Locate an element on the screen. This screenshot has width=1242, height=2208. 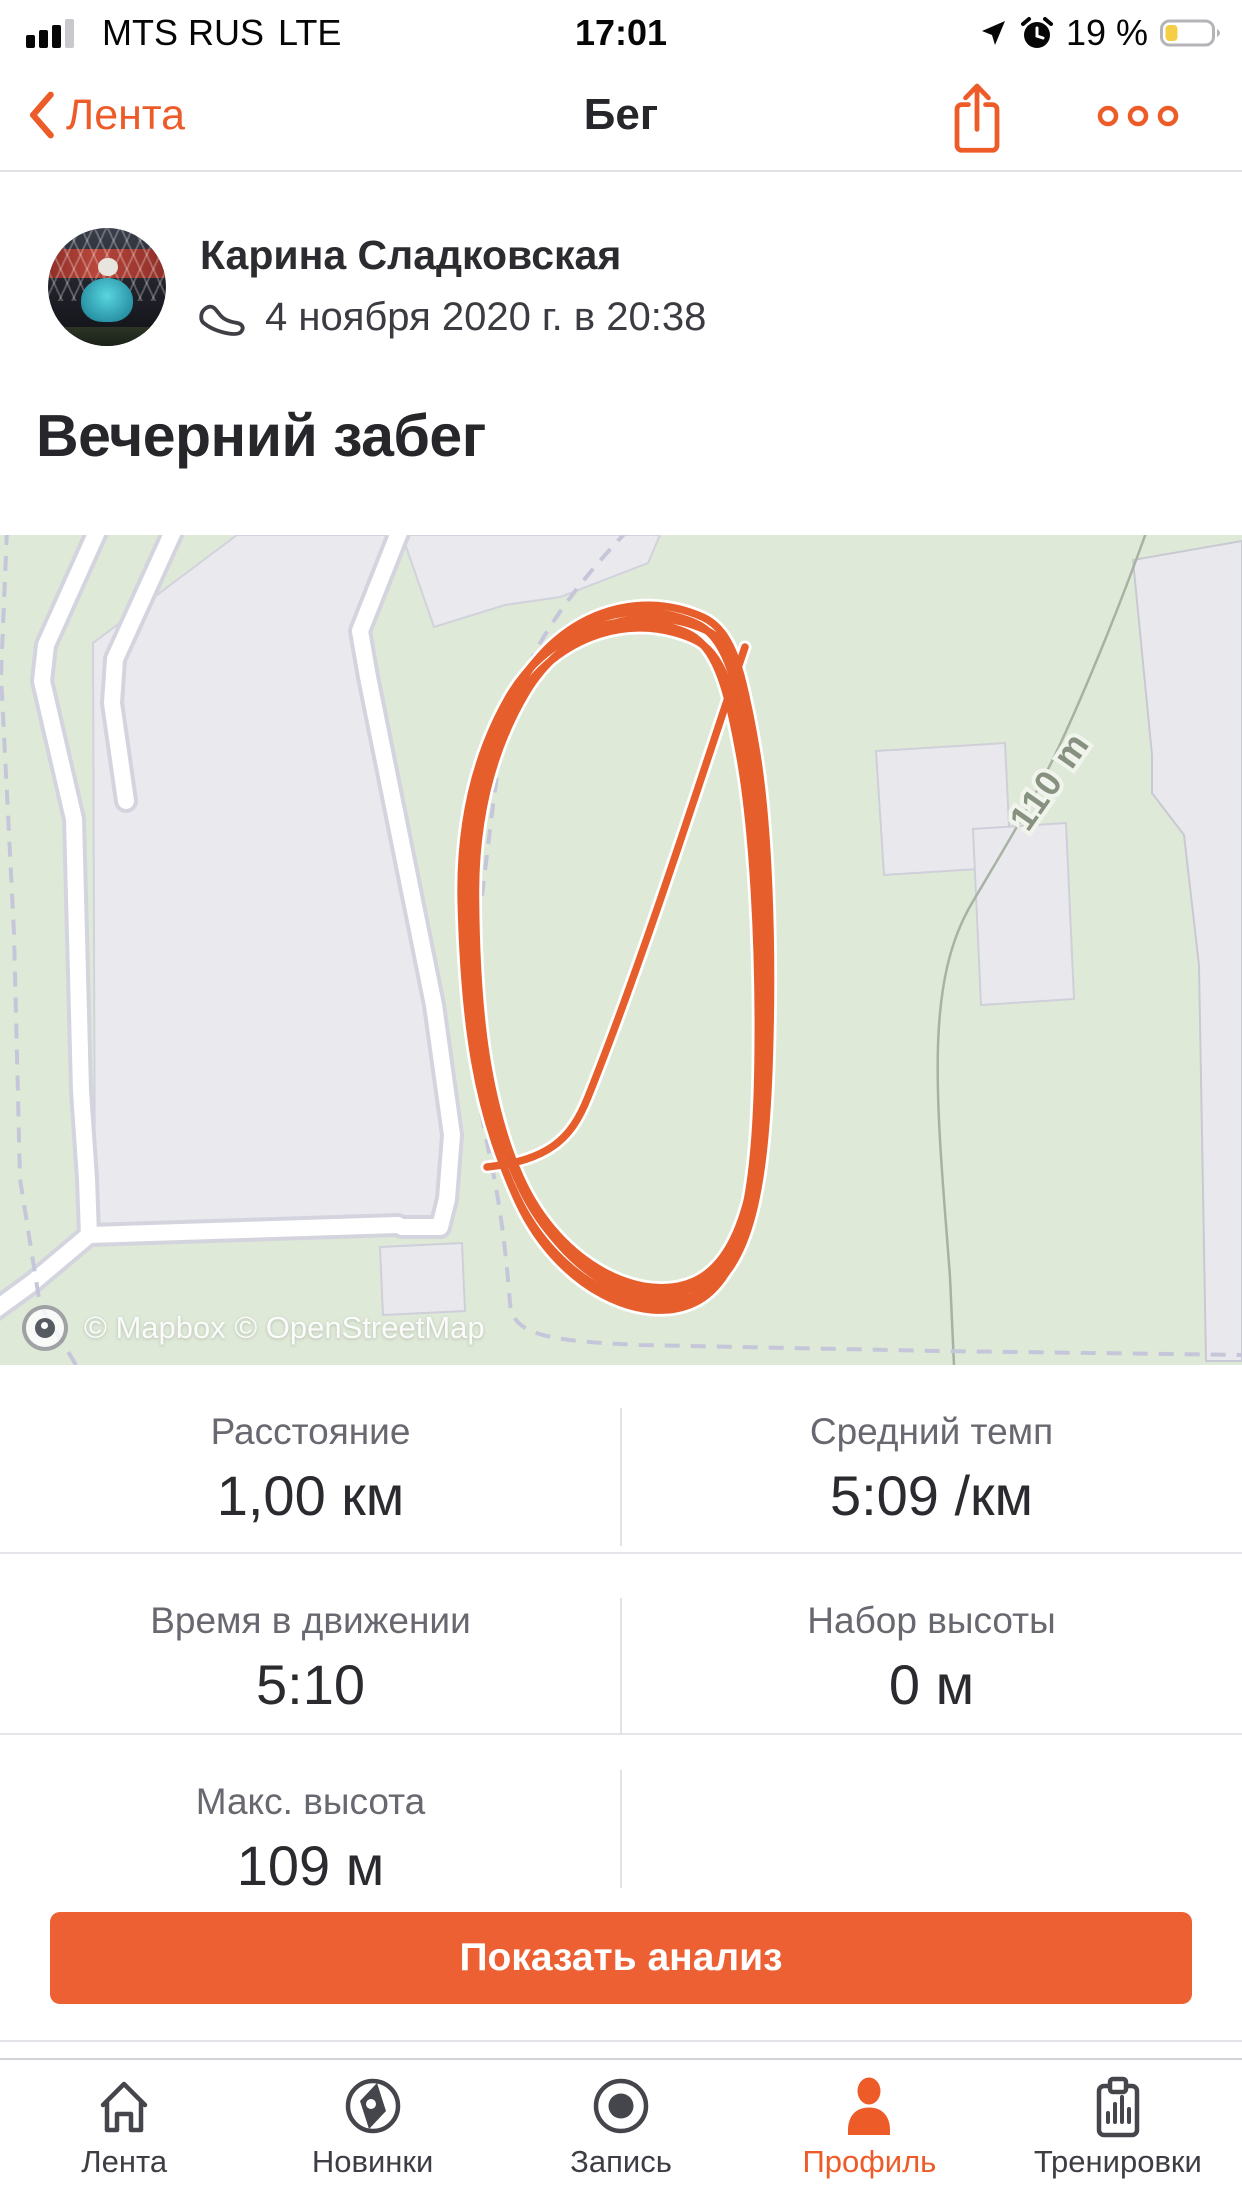
stat-value: 1,00 км is located at coordinates (310, 1495).